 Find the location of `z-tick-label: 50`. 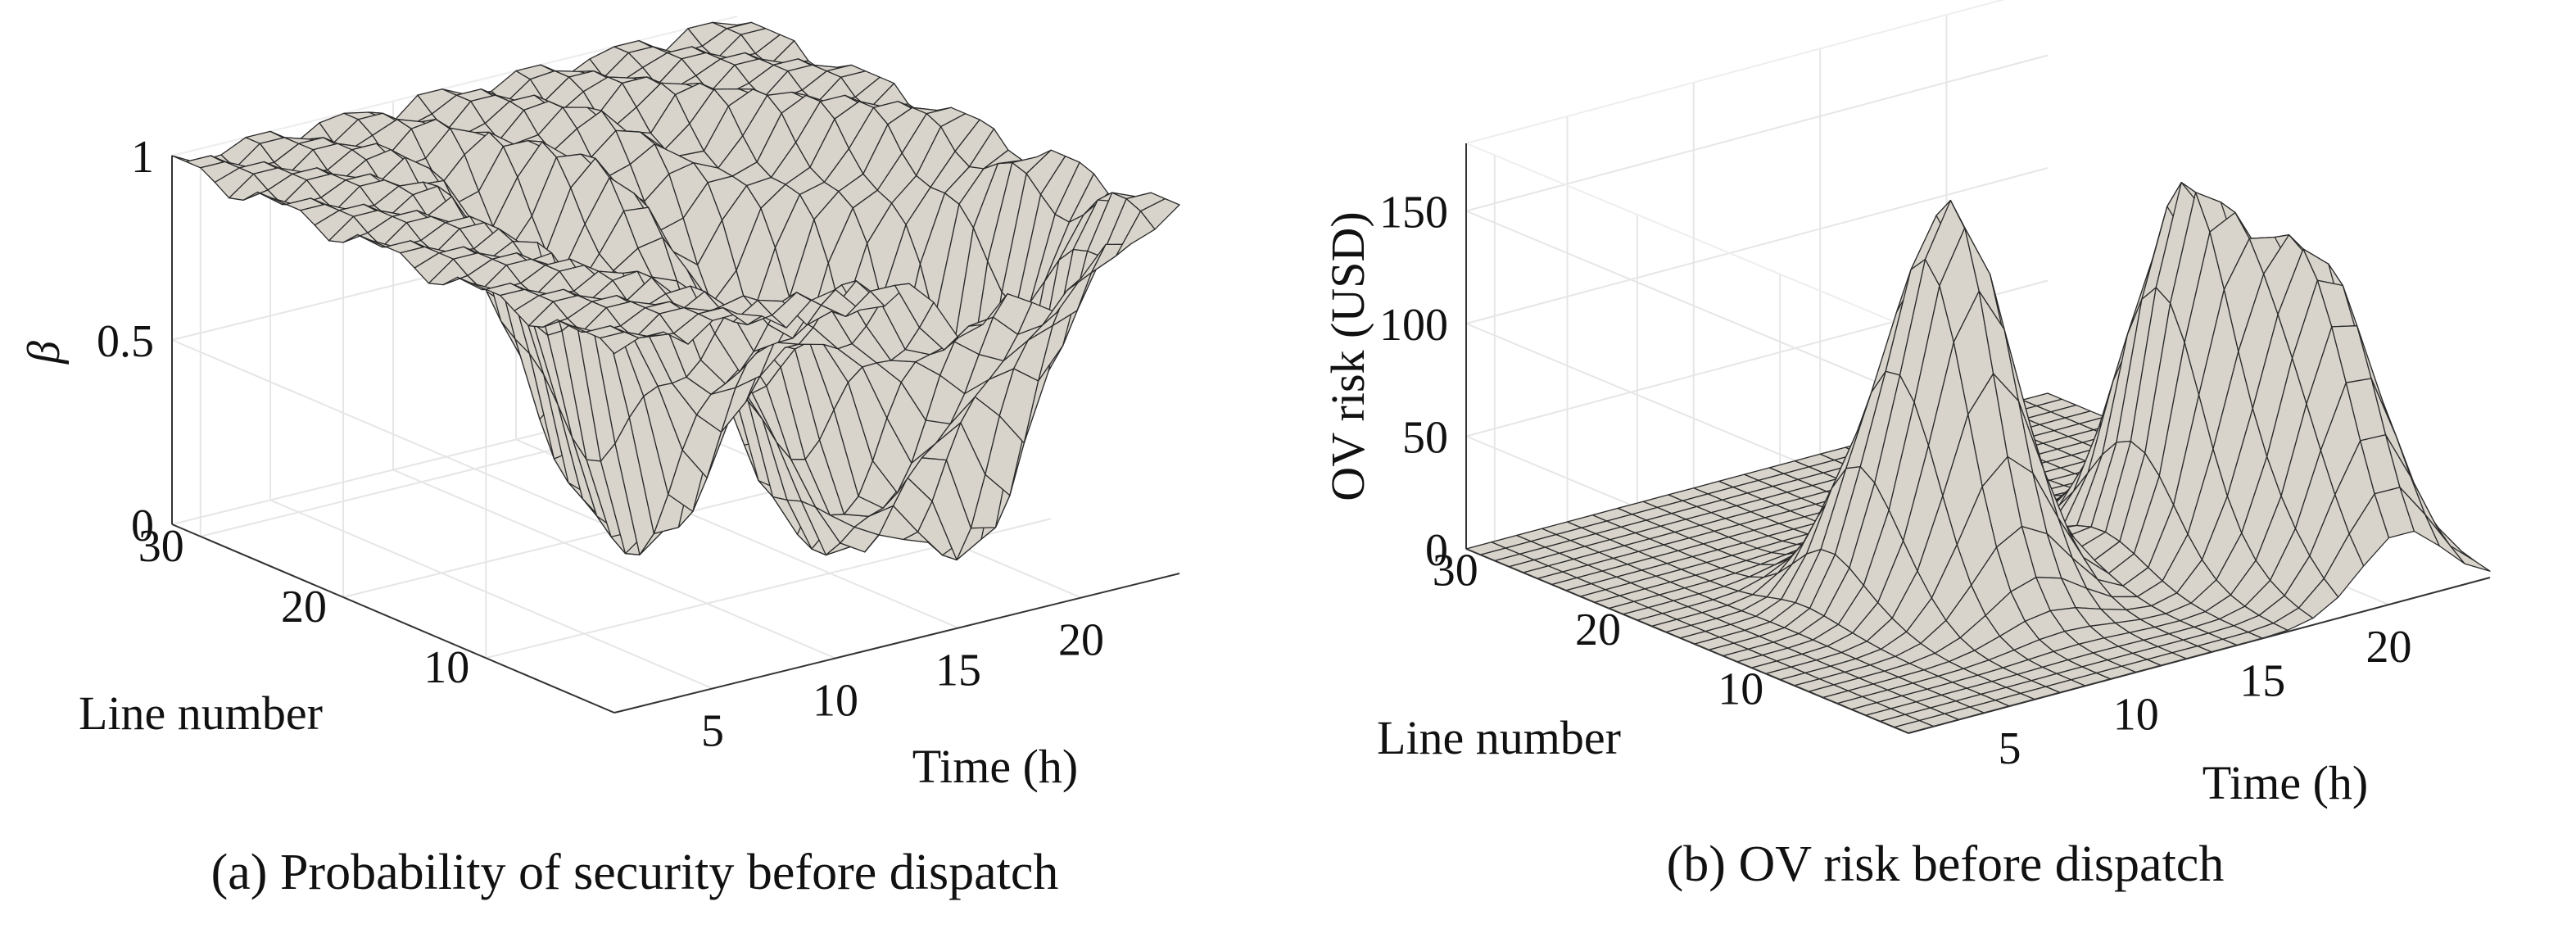

z-tick-label: 50 is located at coordinates (1425, 438).